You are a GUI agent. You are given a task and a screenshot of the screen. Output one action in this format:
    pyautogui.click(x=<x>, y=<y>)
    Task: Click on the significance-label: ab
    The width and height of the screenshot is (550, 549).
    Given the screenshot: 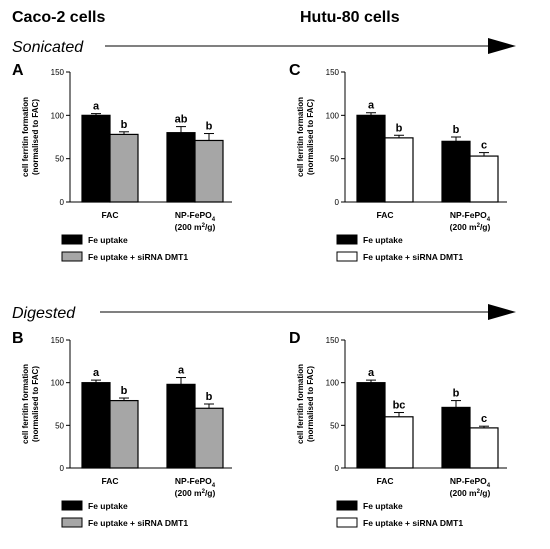 What is the action you would take?
    pyautogui.click(x=181, y=120)
    